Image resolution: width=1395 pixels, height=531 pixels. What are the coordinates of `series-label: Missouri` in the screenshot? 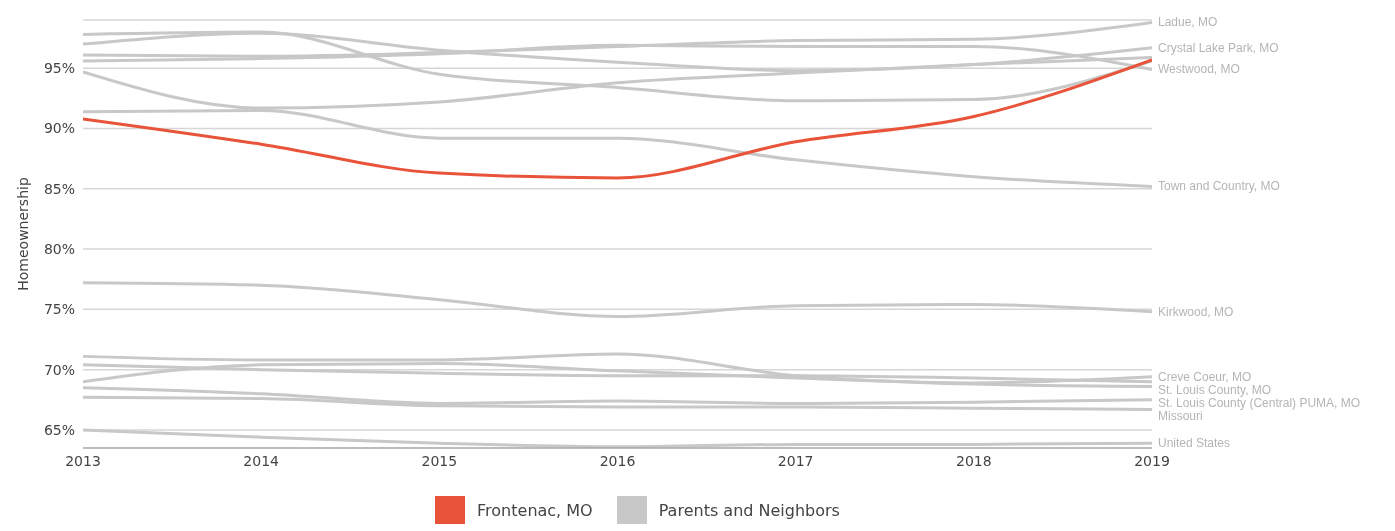 It's located at (1180, 415).